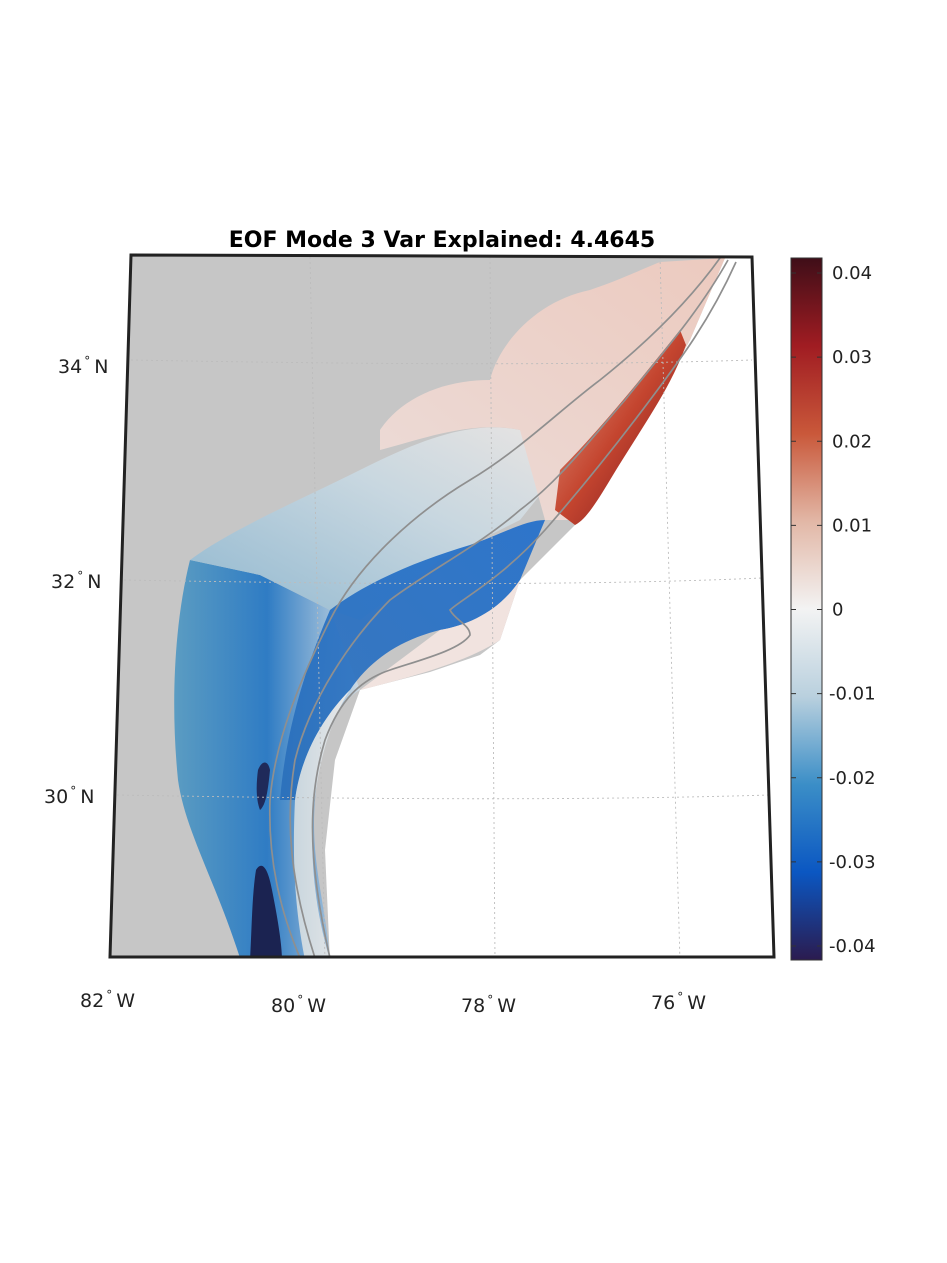 This screenshot has height=1263, width=947. Describe the element at coordinates (83, 366) in the screenshot. I see `lat-label-34: 34 ° N` at that location.